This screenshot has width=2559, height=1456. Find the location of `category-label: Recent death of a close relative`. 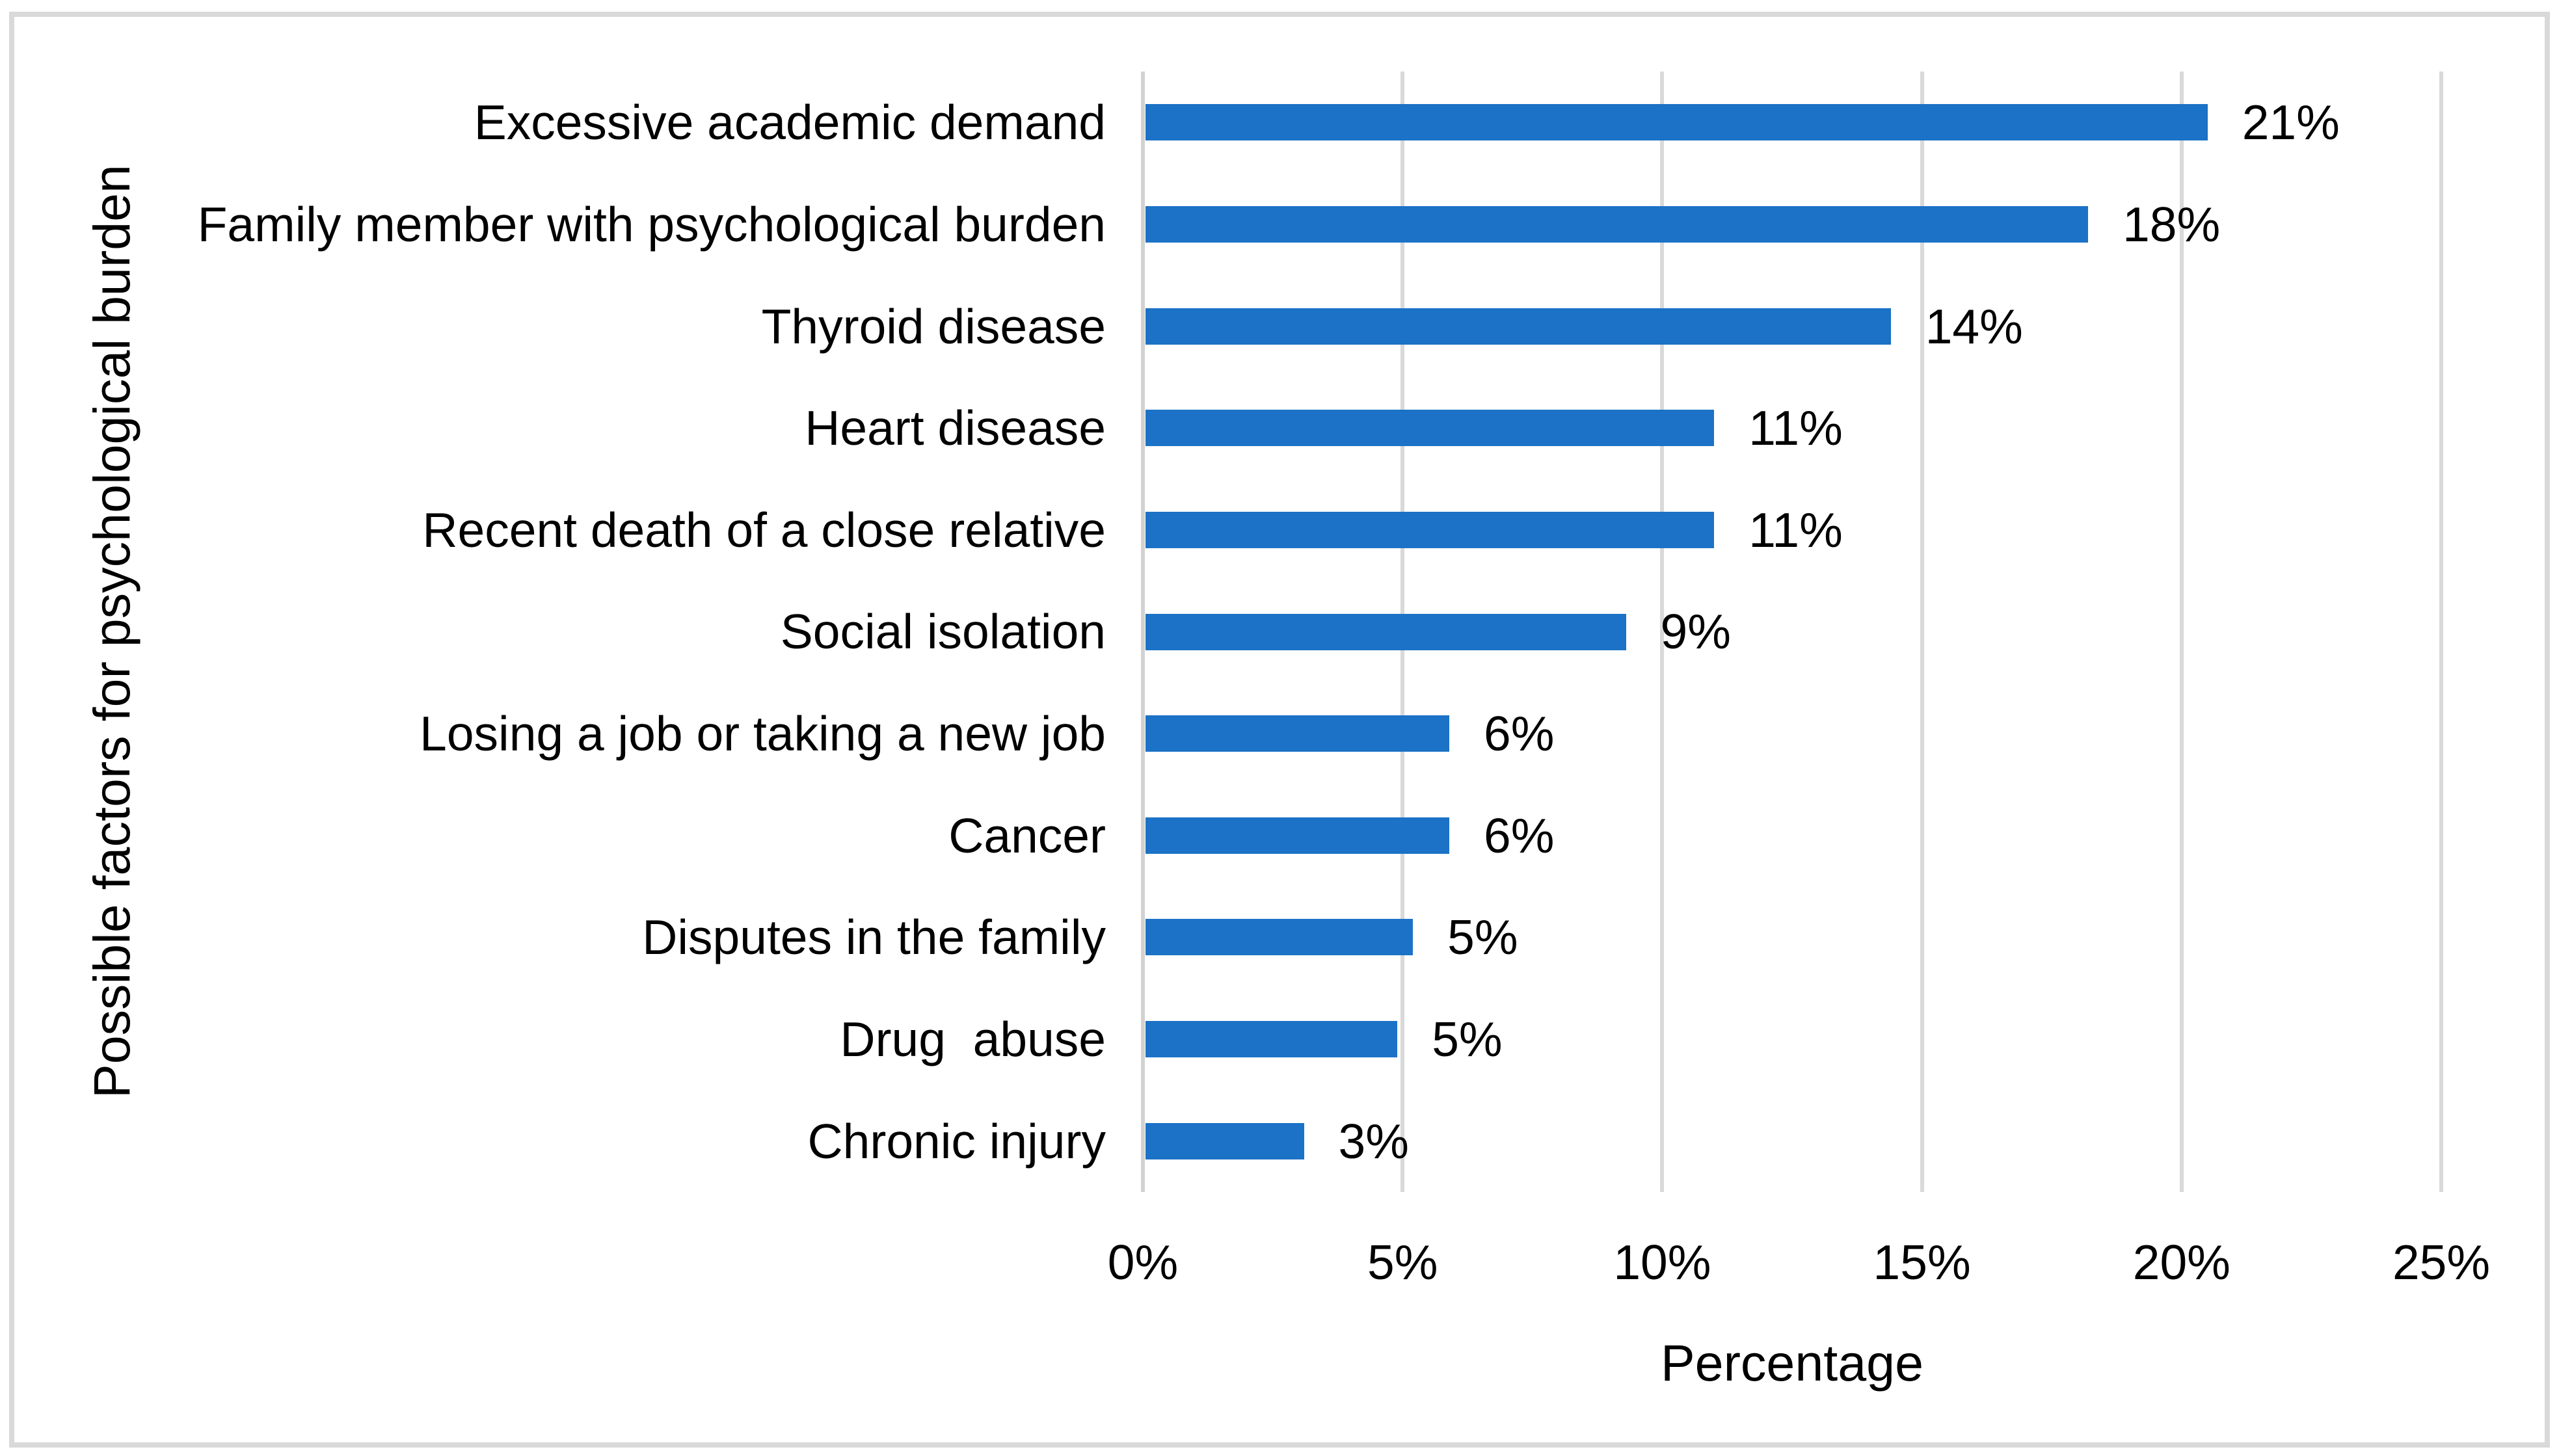

category-label: Recent death of a close relative is located at coordinates (764, 530).